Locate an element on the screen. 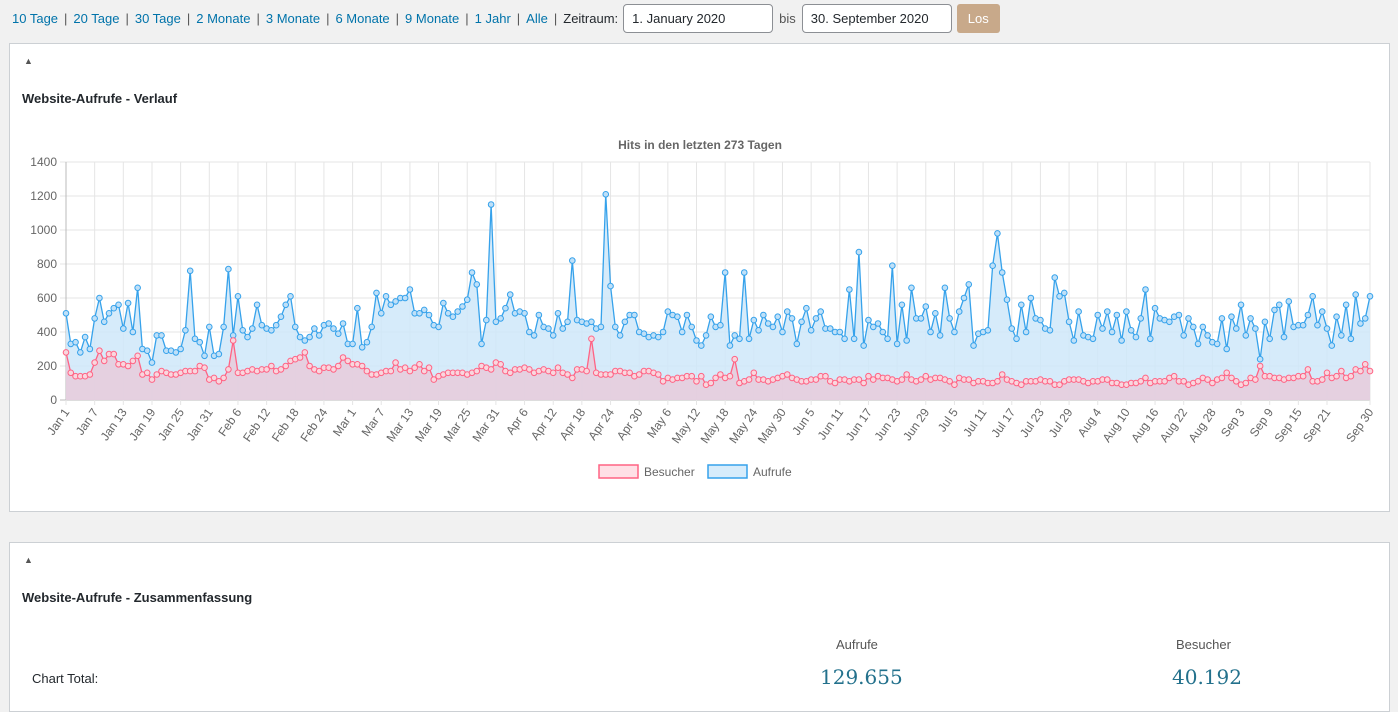  legend-swatch-aufrufe is located at coordinates (727, 471).